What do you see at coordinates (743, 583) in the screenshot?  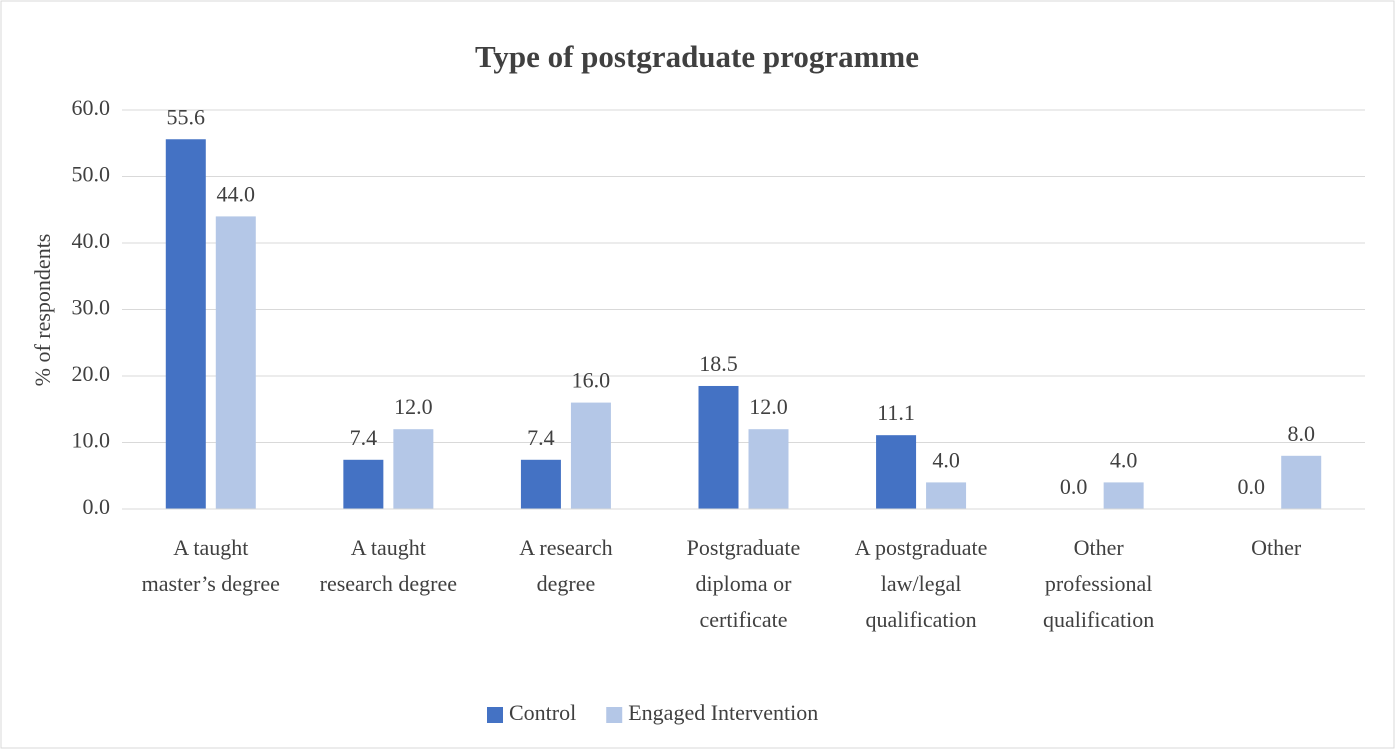 I see `x-tick-label: Postgraduate diploma or certificate` at bounding box center [743, 583].